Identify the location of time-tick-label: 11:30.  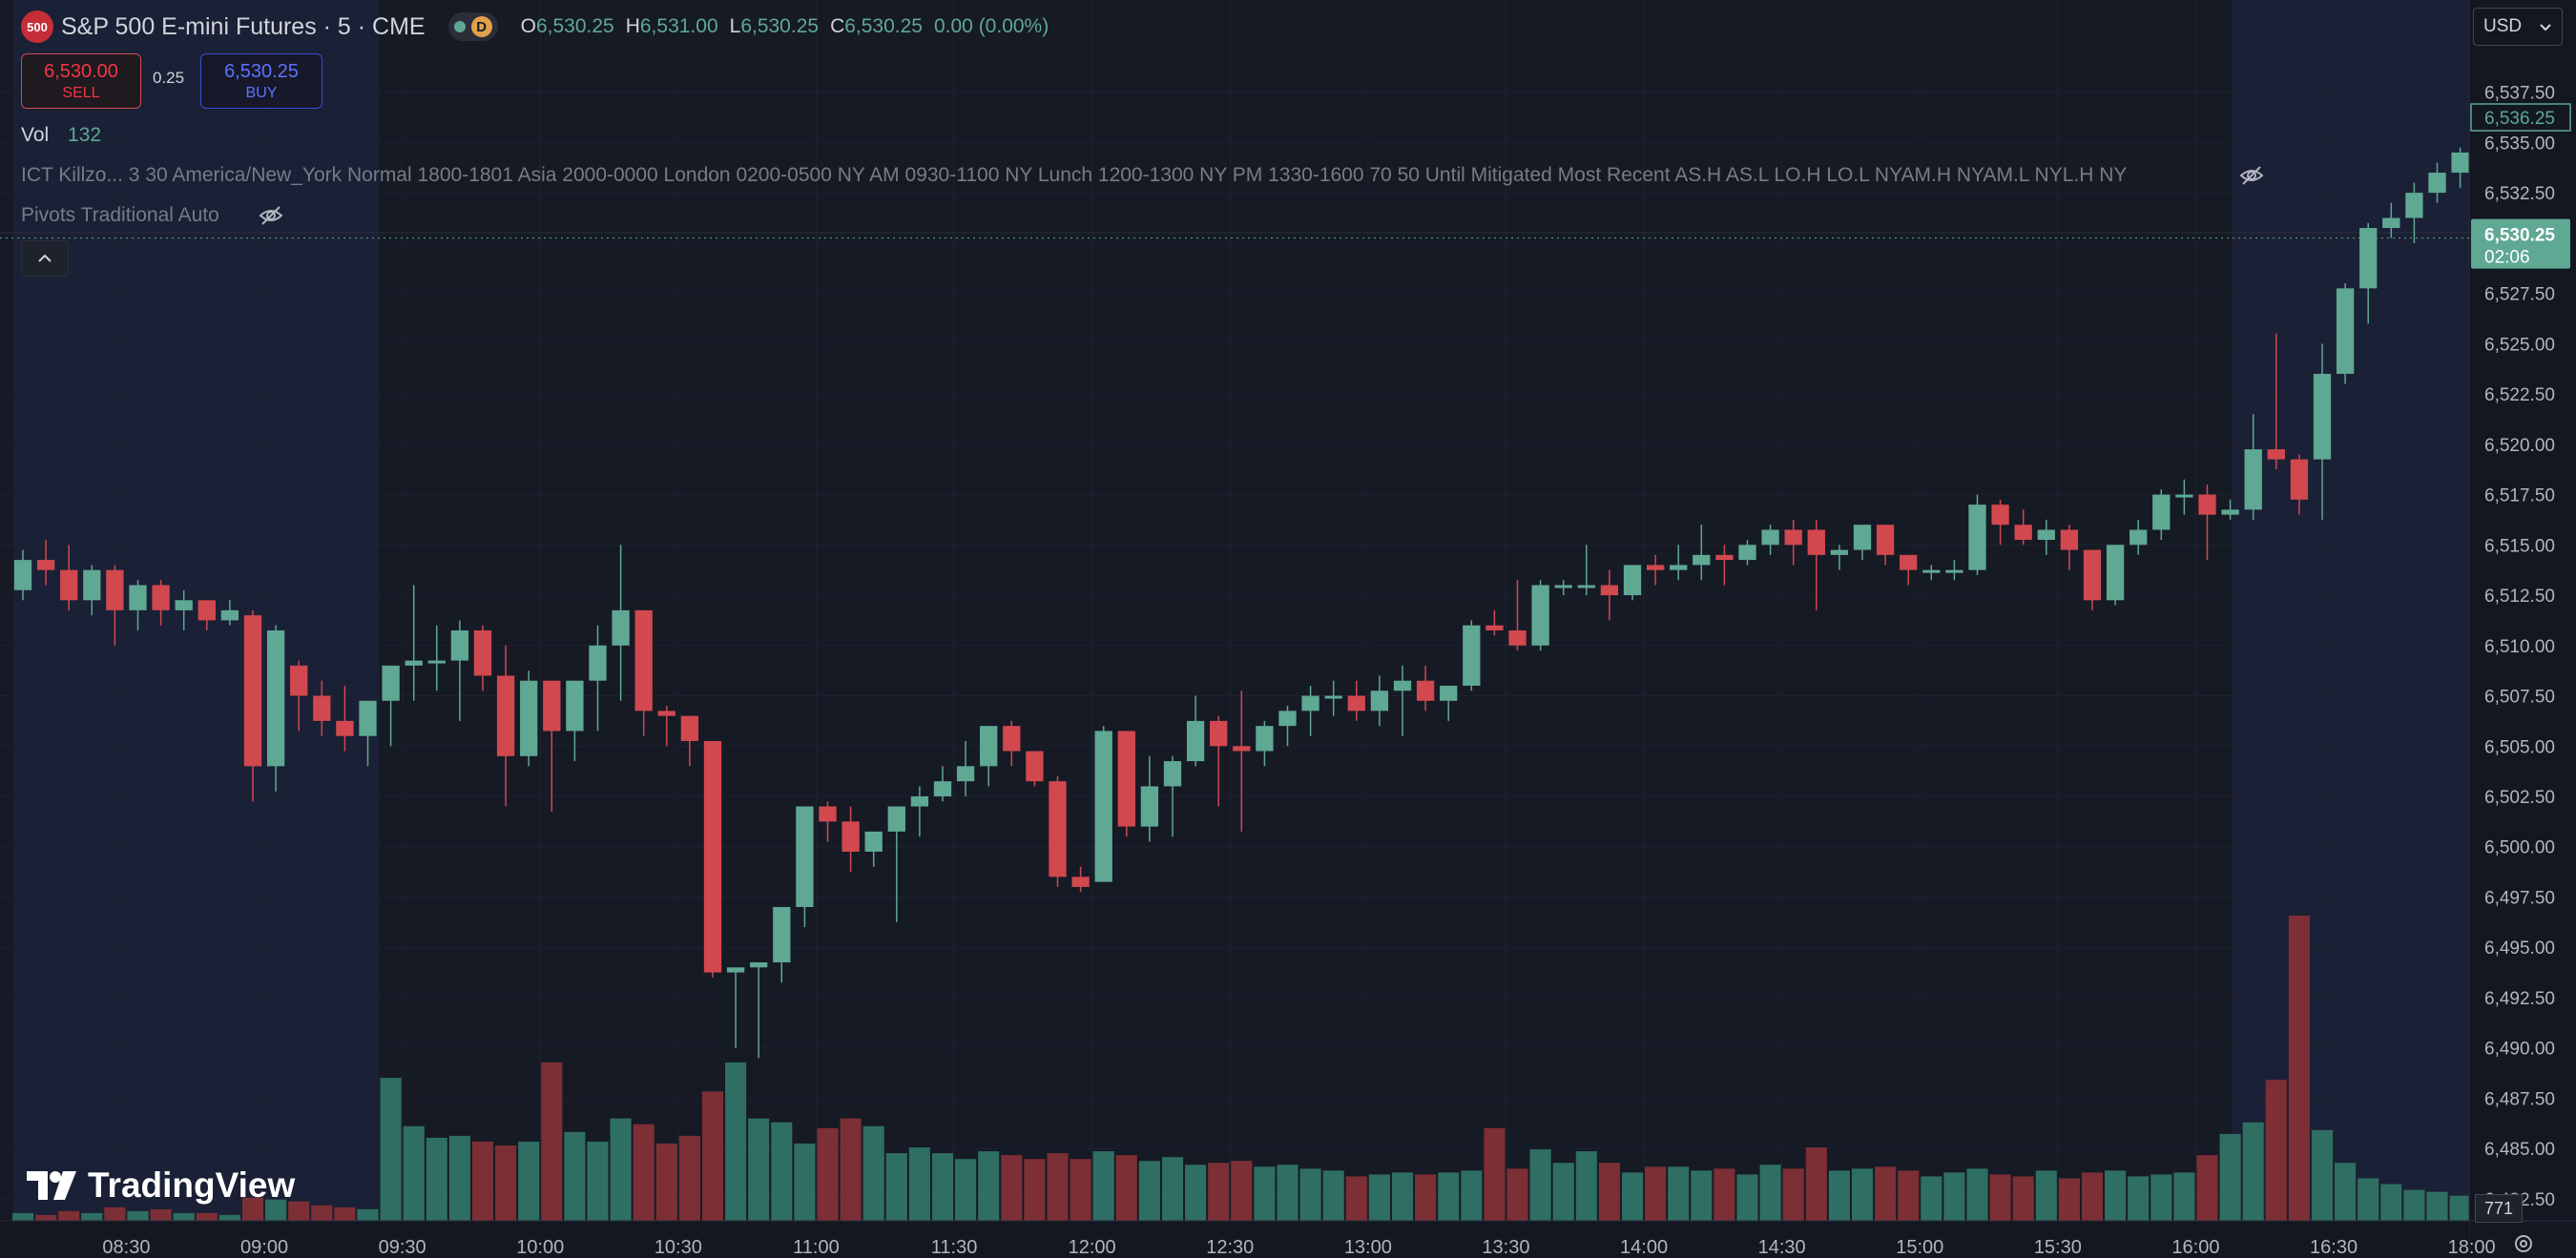
(954, 1247).